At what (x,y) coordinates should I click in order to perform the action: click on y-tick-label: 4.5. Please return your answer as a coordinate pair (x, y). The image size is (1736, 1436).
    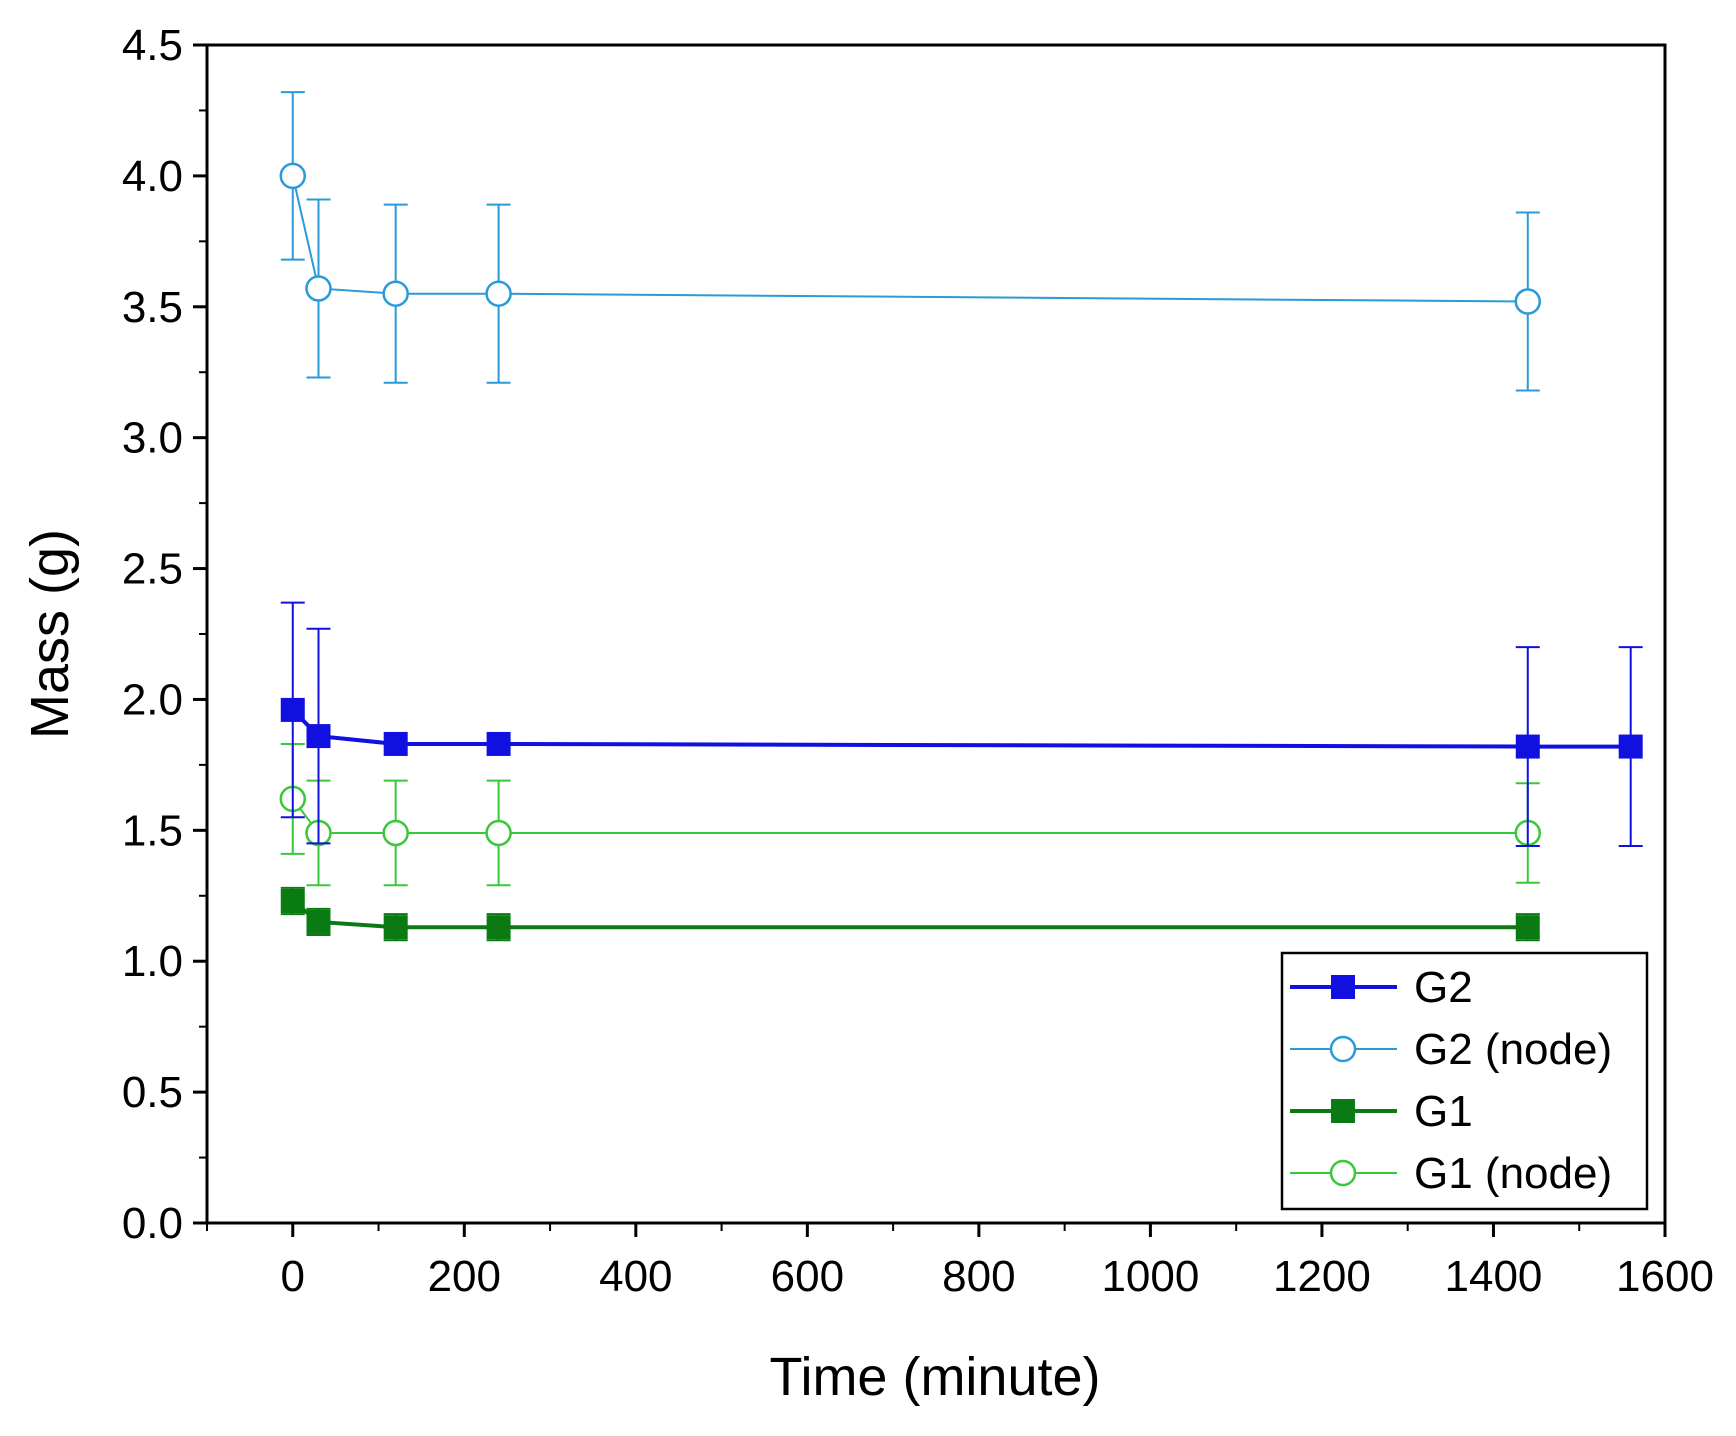
    Looking at the image, I should click on (152, 45).